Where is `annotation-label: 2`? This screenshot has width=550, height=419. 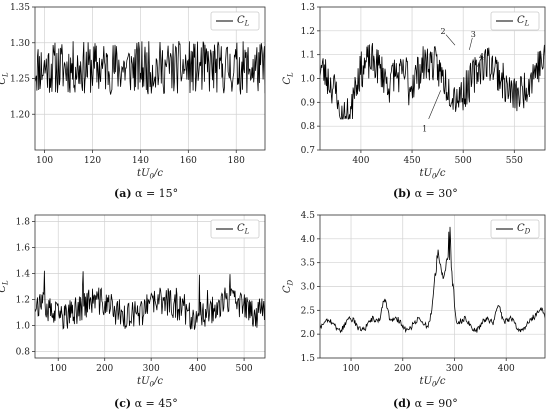 annotation-label: 2 is located at coordinates (442, 31).